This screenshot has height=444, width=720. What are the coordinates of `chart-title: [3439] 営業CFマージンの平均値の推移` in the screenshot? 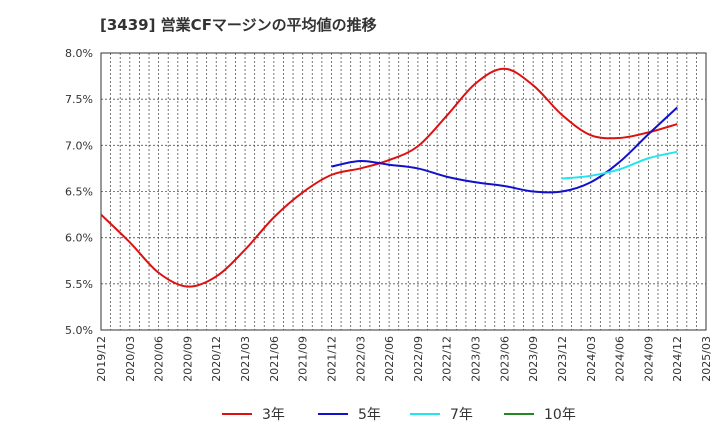 It's located at (238, 25).